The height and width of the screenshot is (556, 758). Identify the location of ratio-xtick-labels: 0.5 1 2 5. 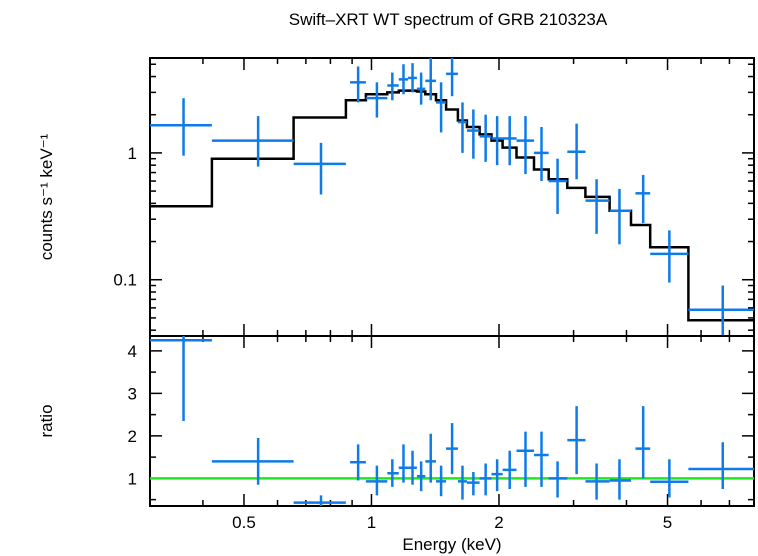
(452, 522).